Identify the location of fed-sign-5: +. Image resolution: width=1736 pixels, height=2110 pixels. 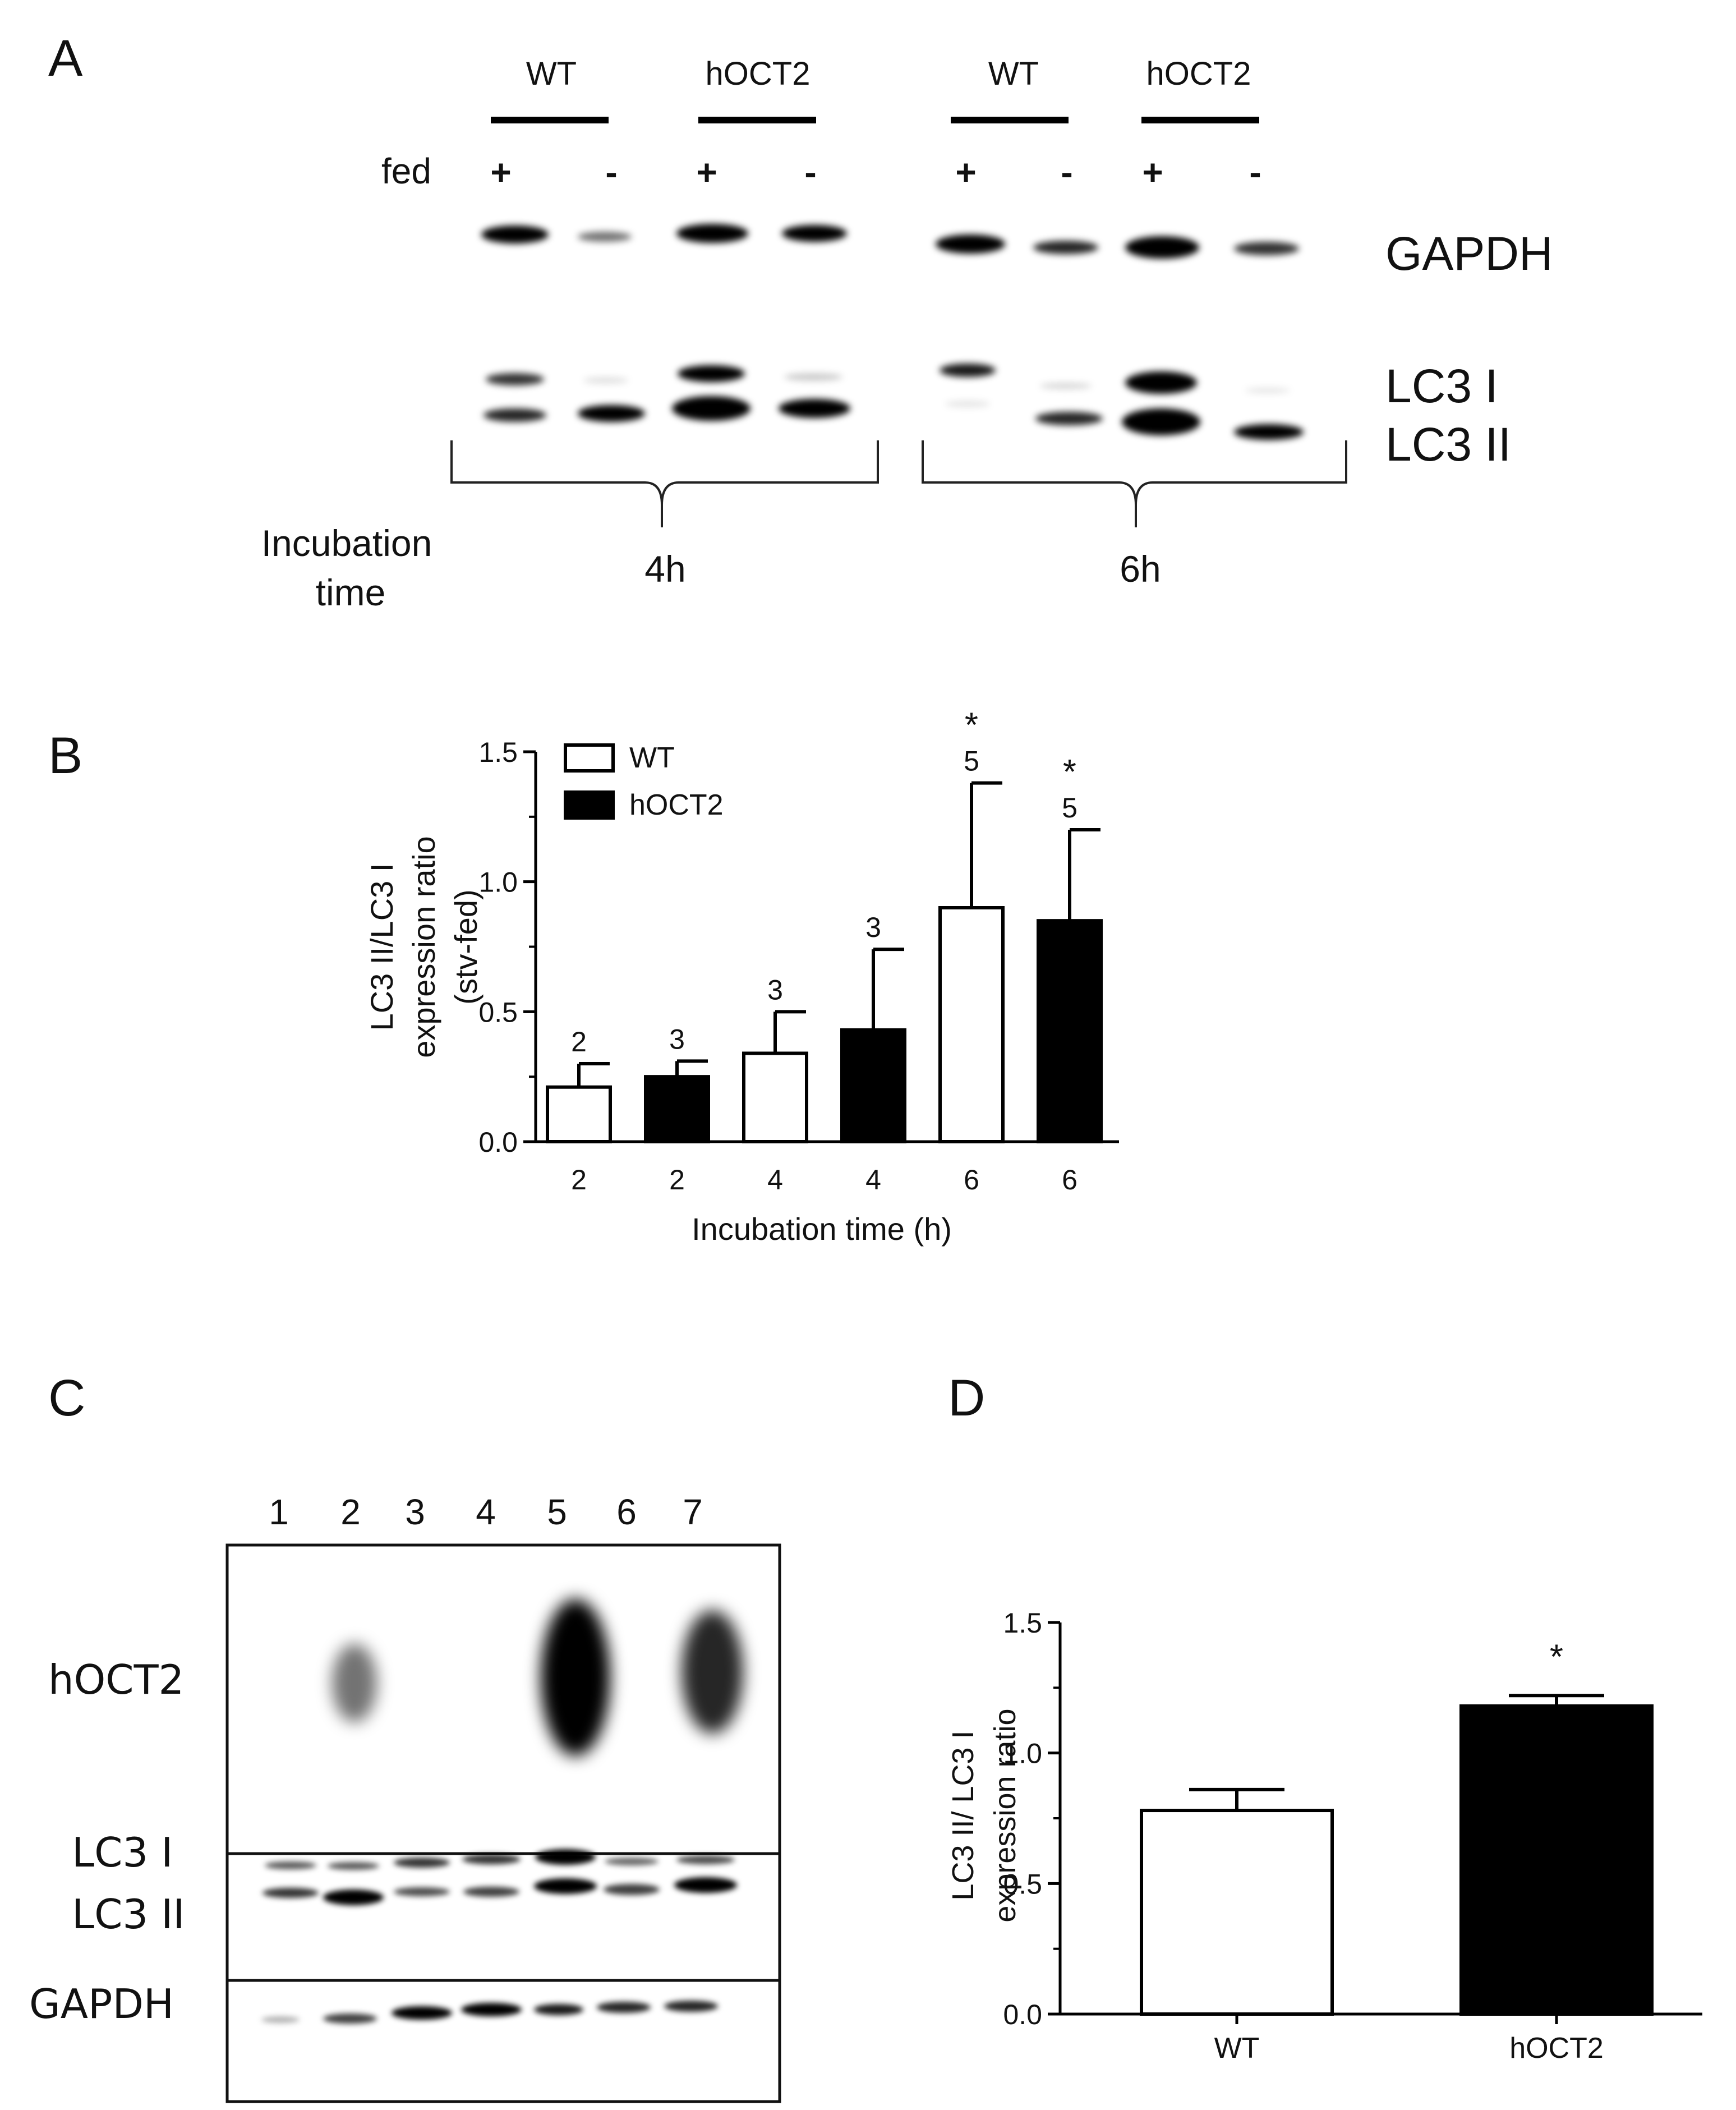
(966, 172).